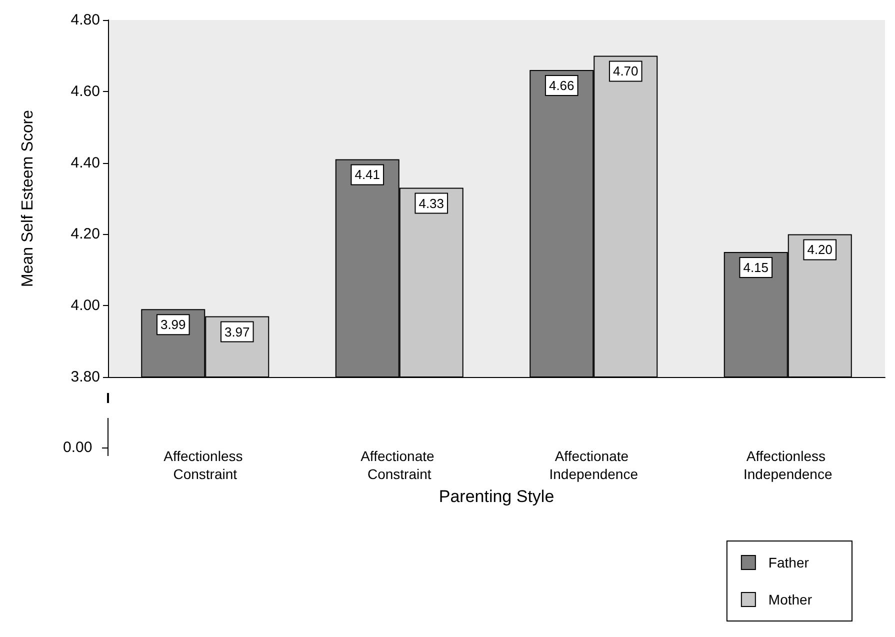 The height and width of the screenshot is (637, 895). What do you see at coordinates (85, 20) in the screenshot?
I see `y-tick-label: 4.80` at bounding box center [85, 20].